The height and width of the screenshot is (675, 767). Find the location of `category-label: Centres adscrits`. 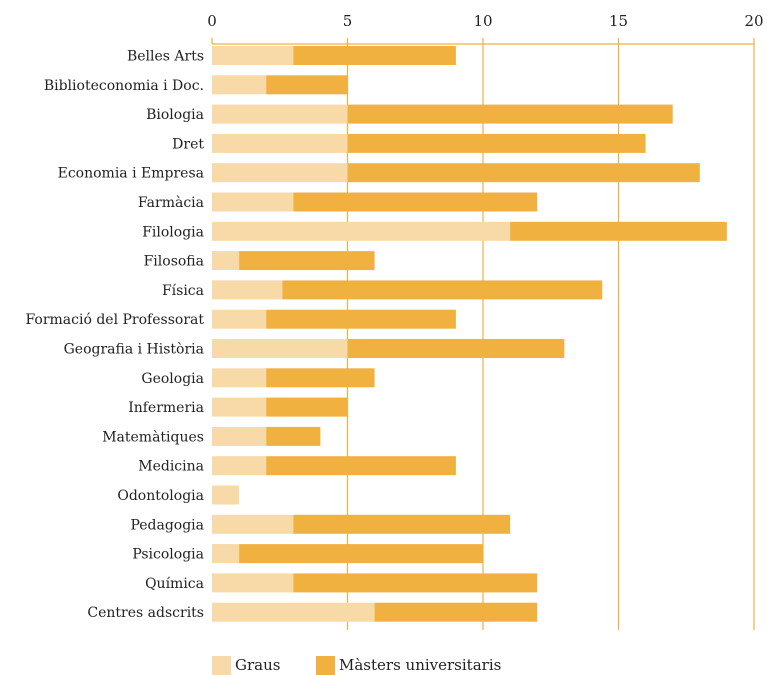

category-label: Centres adscrits is located at coordinates (145, 613).